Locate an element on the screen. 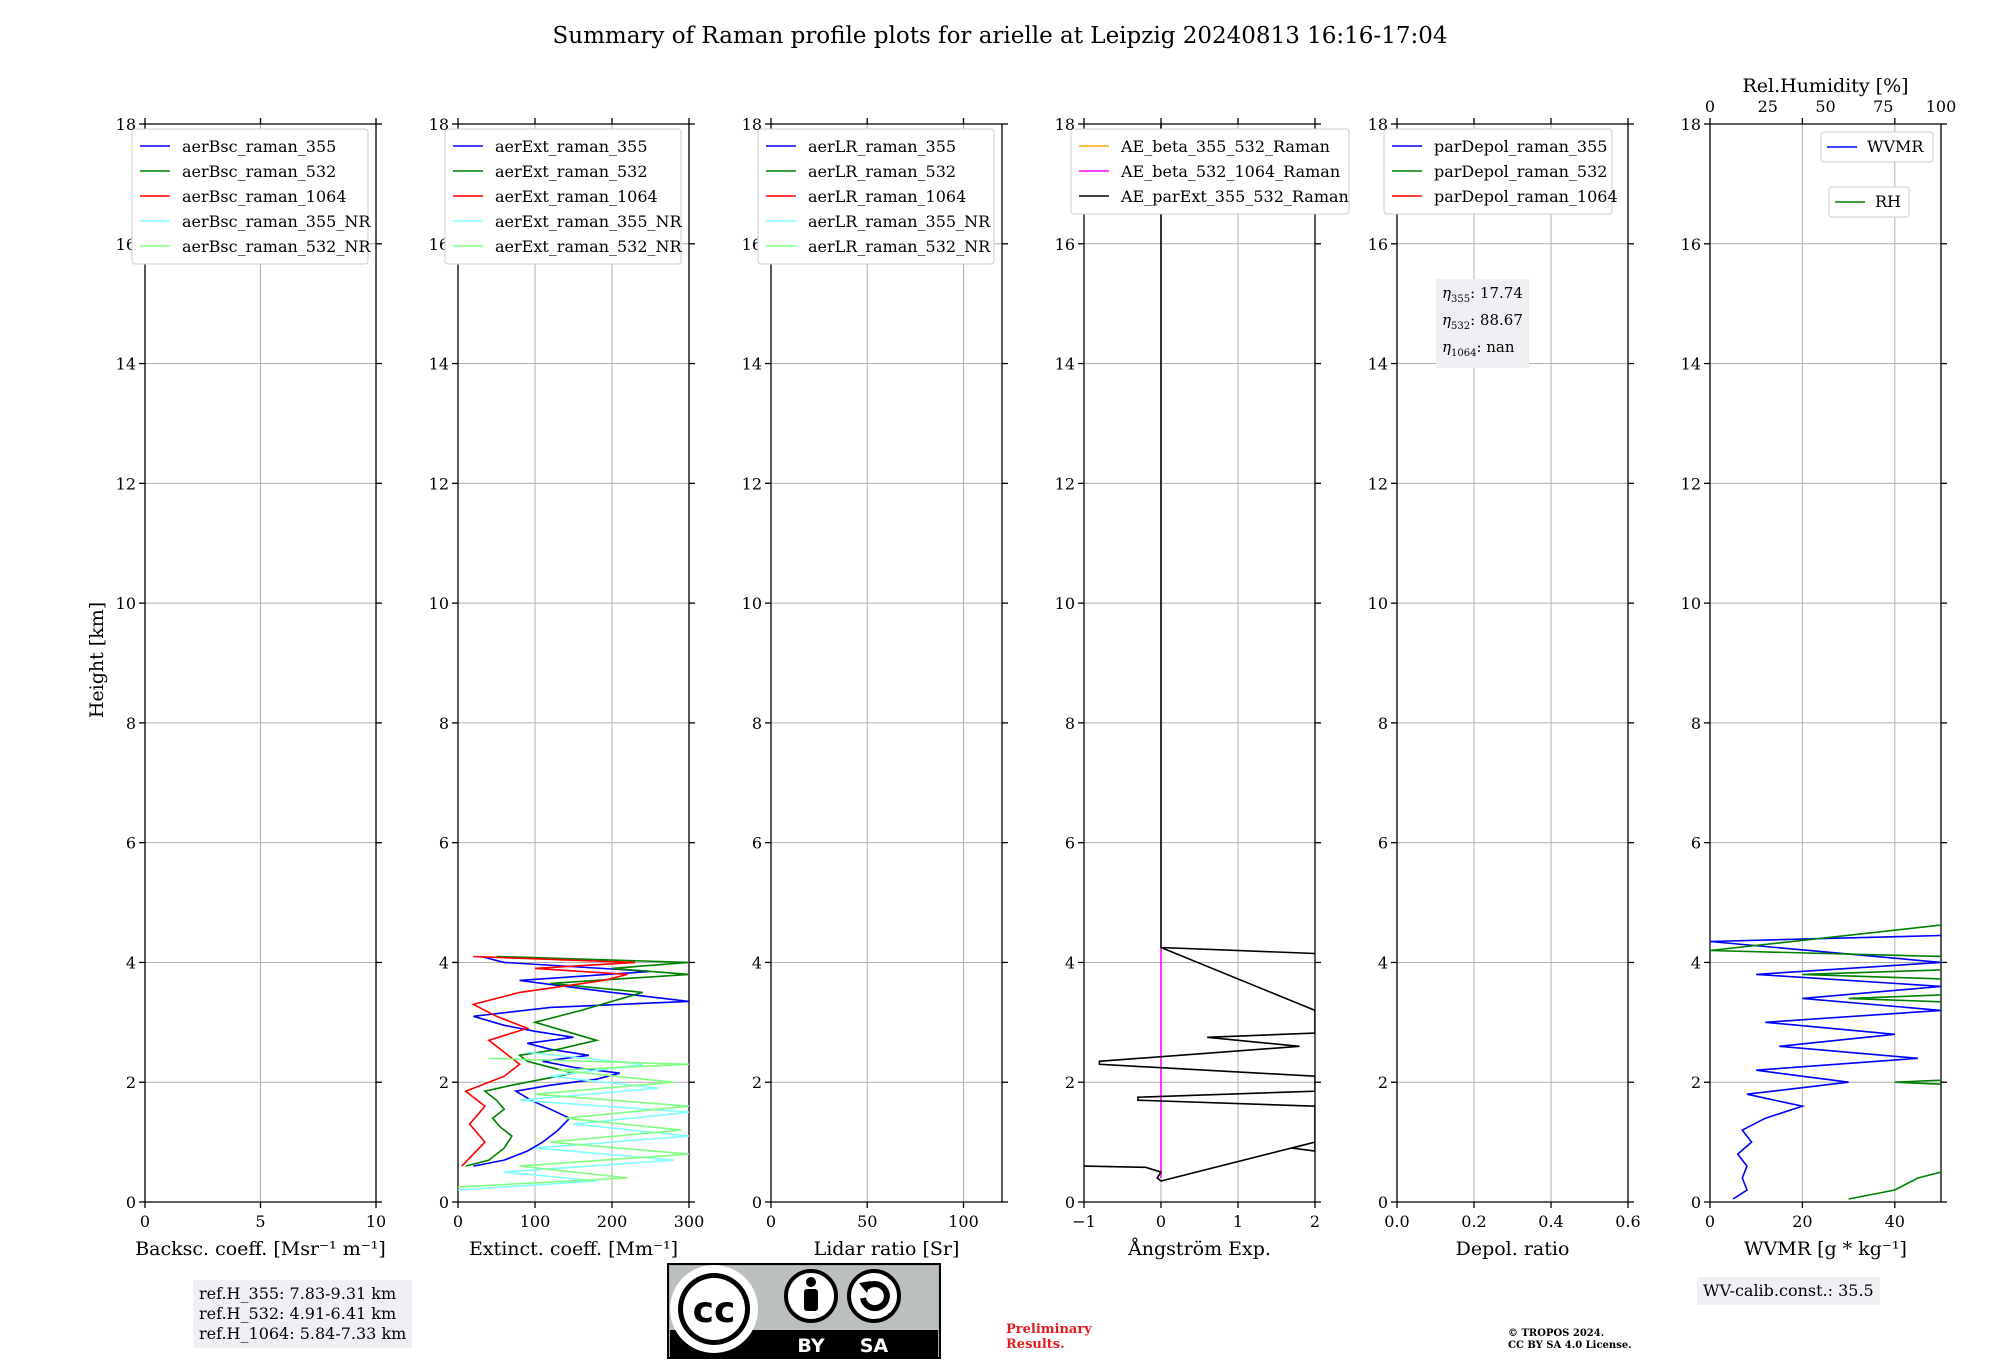  x-tick-label: 40 is located at coordinates (1895, 1221).